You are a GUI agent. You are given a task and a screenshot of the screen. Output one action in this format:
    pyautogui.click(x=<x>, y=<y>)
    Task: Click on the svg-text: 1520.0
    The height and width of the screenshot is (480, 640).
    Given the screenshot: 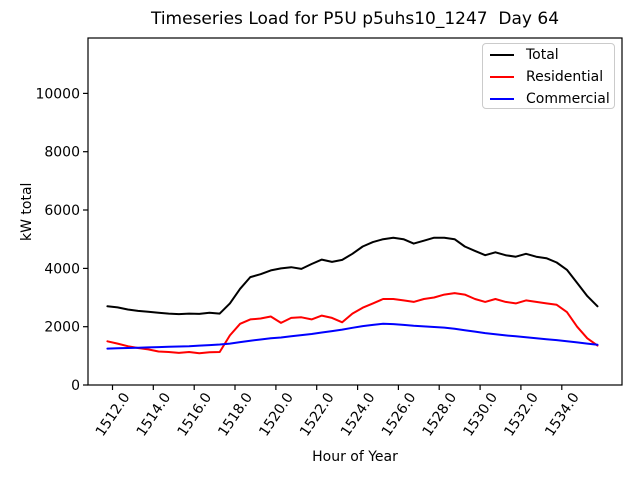 What is the action you would take?
    pyautogui.click(x=276, y=415)
    